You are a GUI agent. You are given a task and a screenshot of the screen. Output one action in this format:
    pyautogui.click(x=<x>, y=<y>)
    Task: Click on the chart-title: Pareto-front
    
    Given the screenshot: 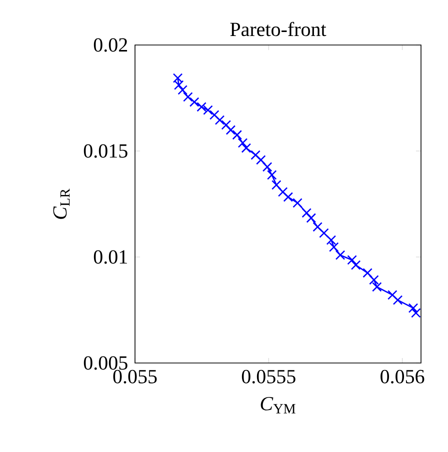 What is the action you would take?
    pyautogui.click(x=278, y=29)
    